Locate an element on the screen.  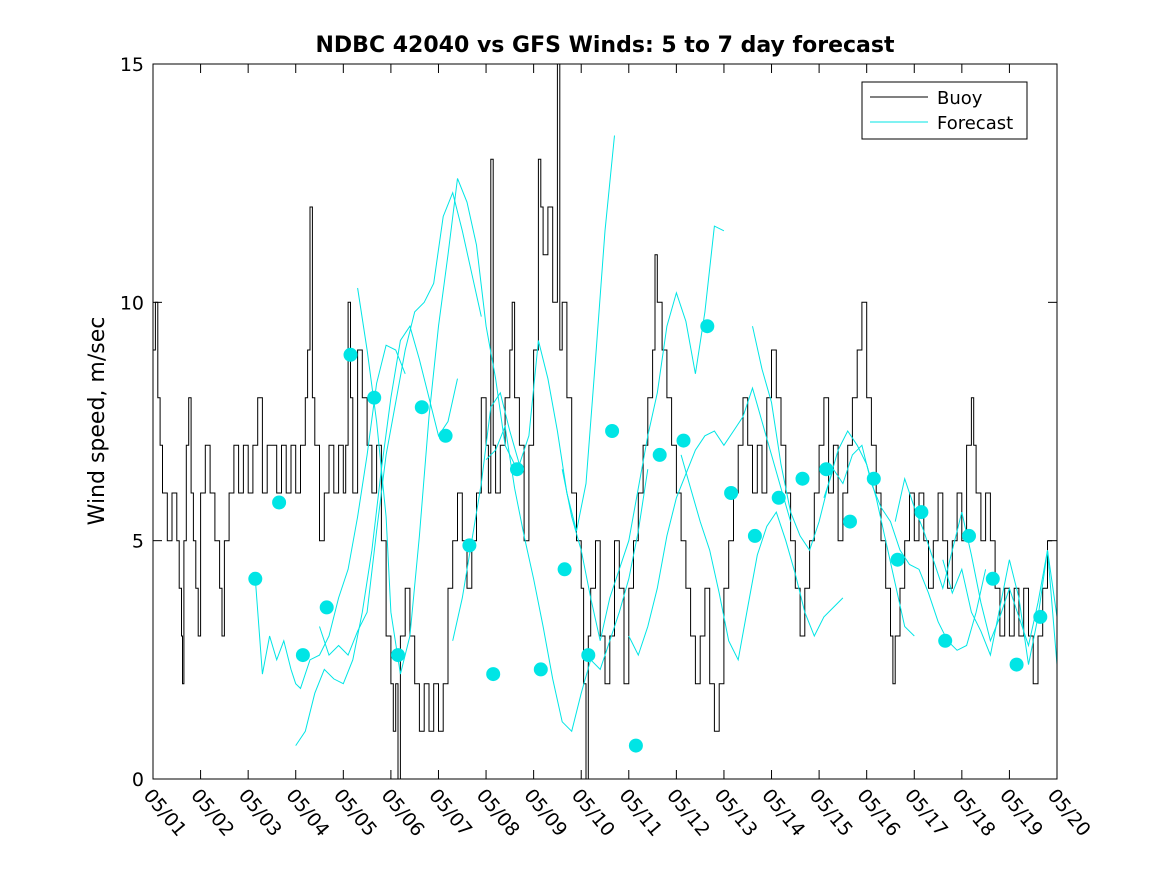
x-tick-label-17: 05/18 is located at coordinates (974, 813).